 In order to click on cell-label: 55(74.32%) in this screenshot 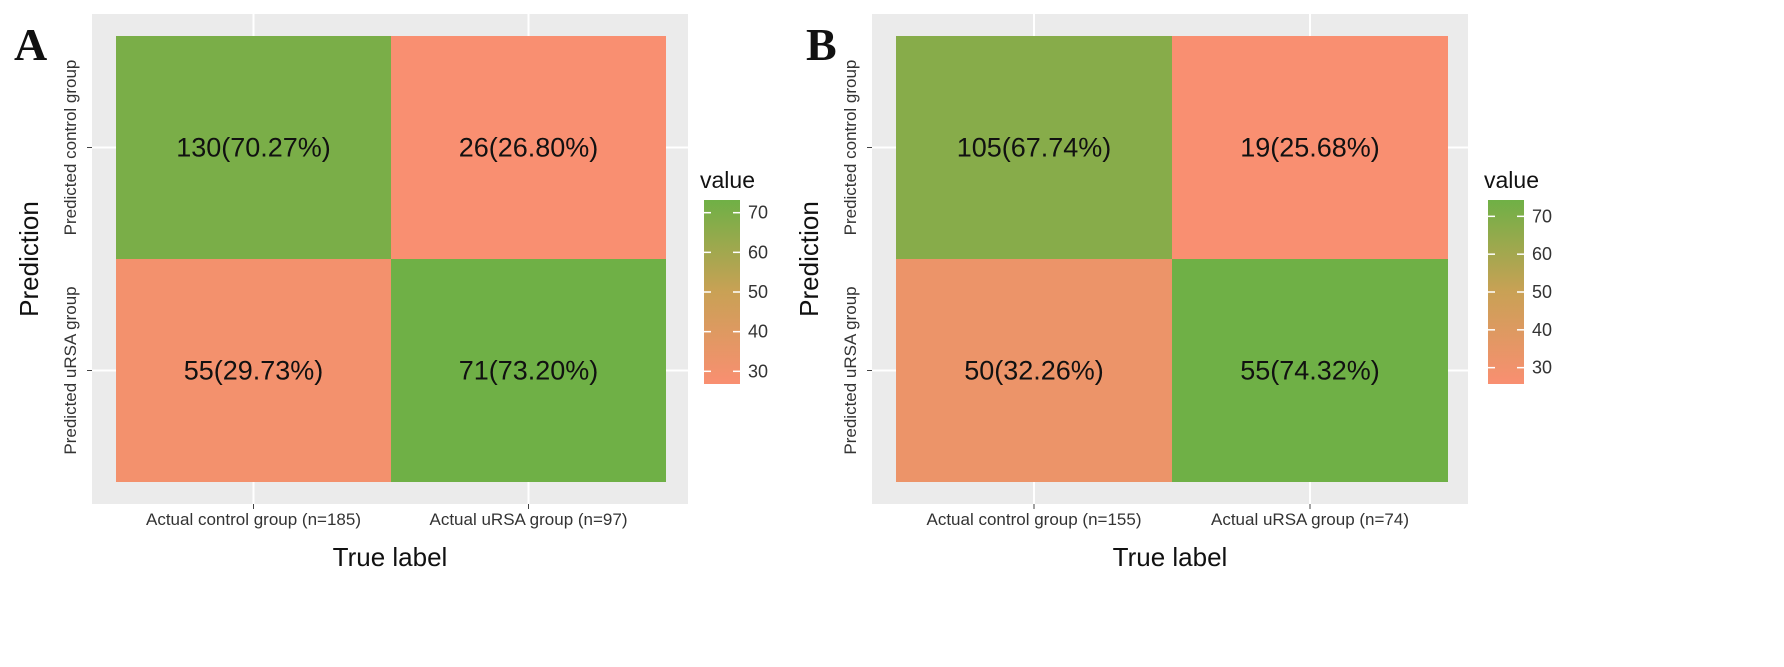, I will do `click(1310, 371)`.